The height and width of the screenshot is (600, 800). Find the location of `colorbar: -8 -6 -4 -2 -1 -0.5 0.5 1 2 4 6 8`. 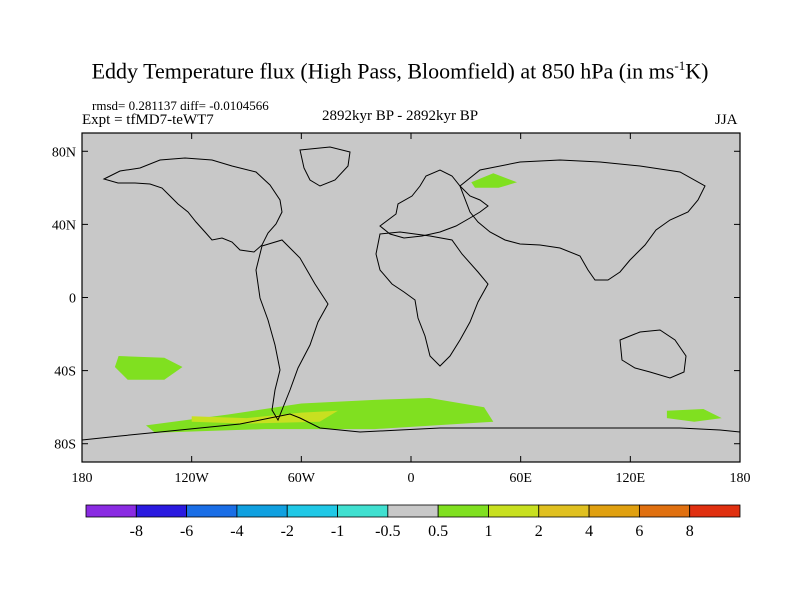

colorbar: -8 -6 -4 -2 -1 -0.5 0.5 1 2 4 6 8 is located at coordinates (413, 522).